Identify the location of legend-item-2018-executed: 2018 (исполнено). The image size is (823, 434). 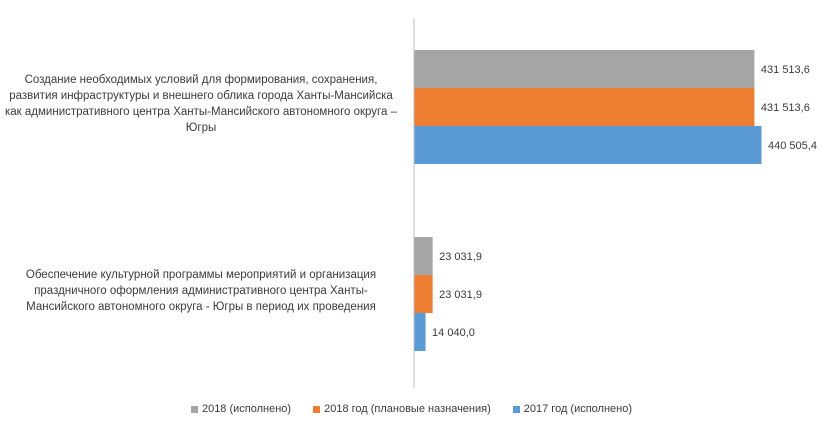
(241, 409).